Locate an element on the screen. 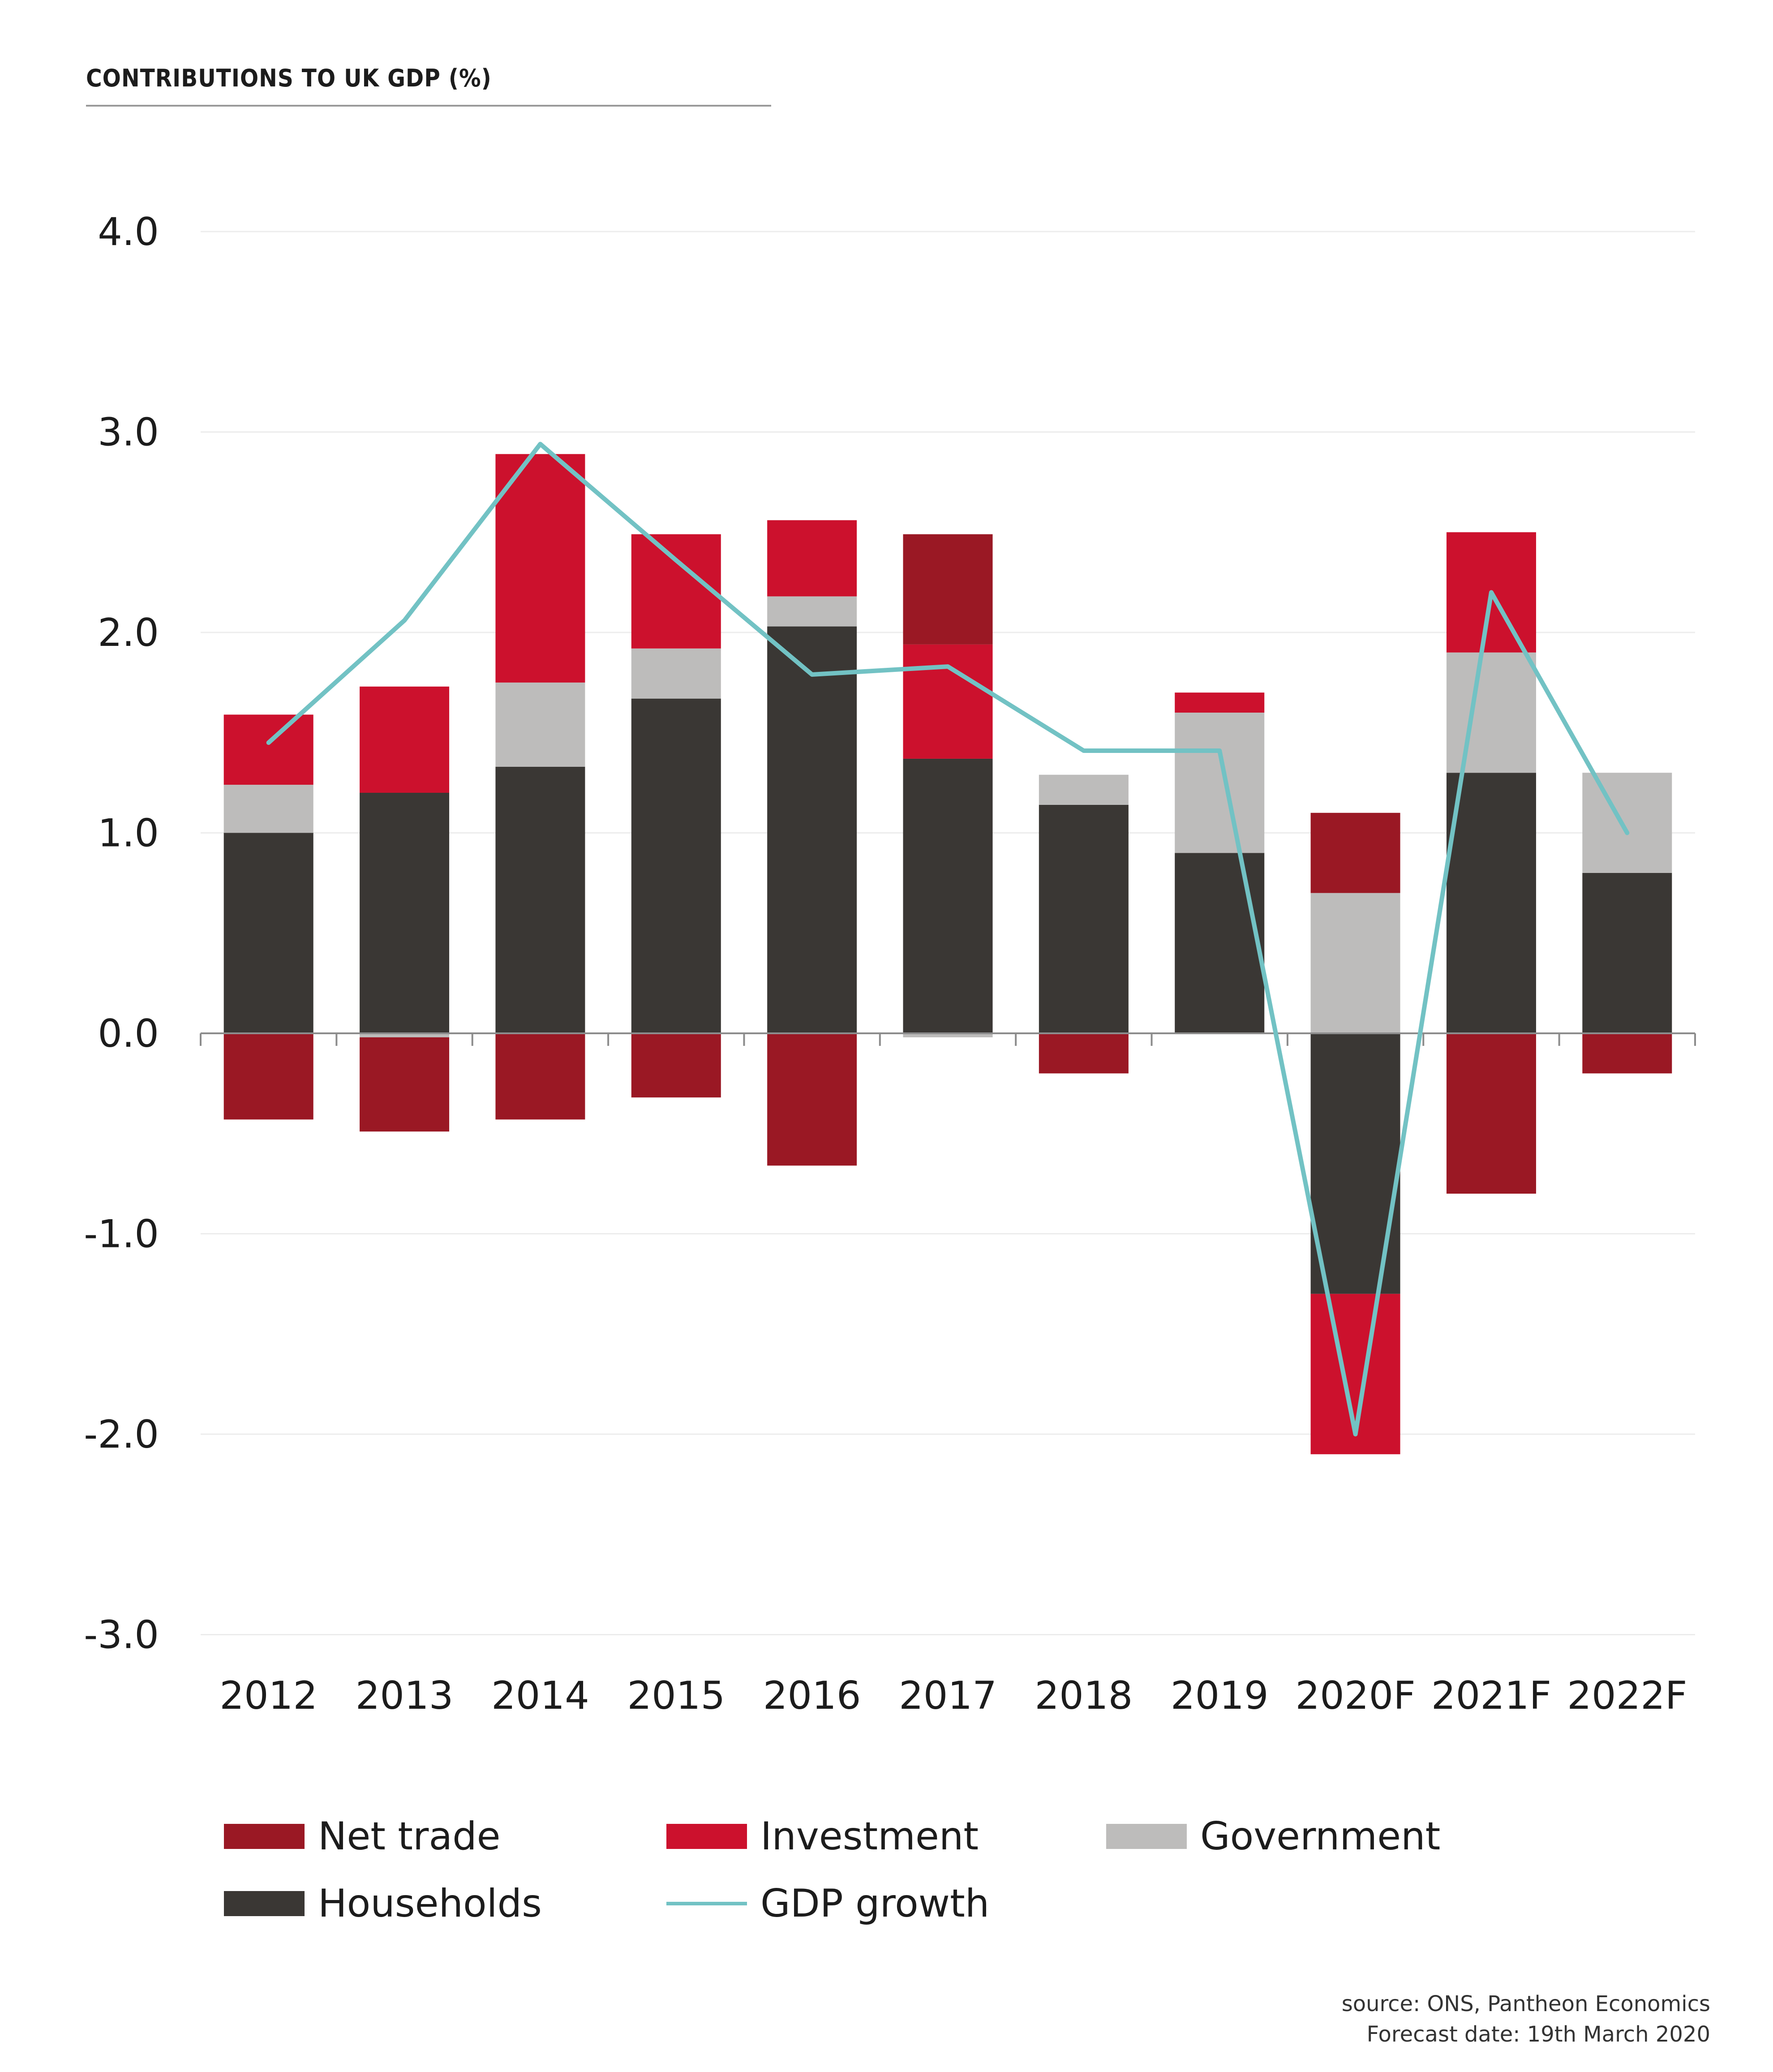 This screenshot has width=1773, height=2072. x-tick-label: 2013 is located at coordinates (405, 1696).